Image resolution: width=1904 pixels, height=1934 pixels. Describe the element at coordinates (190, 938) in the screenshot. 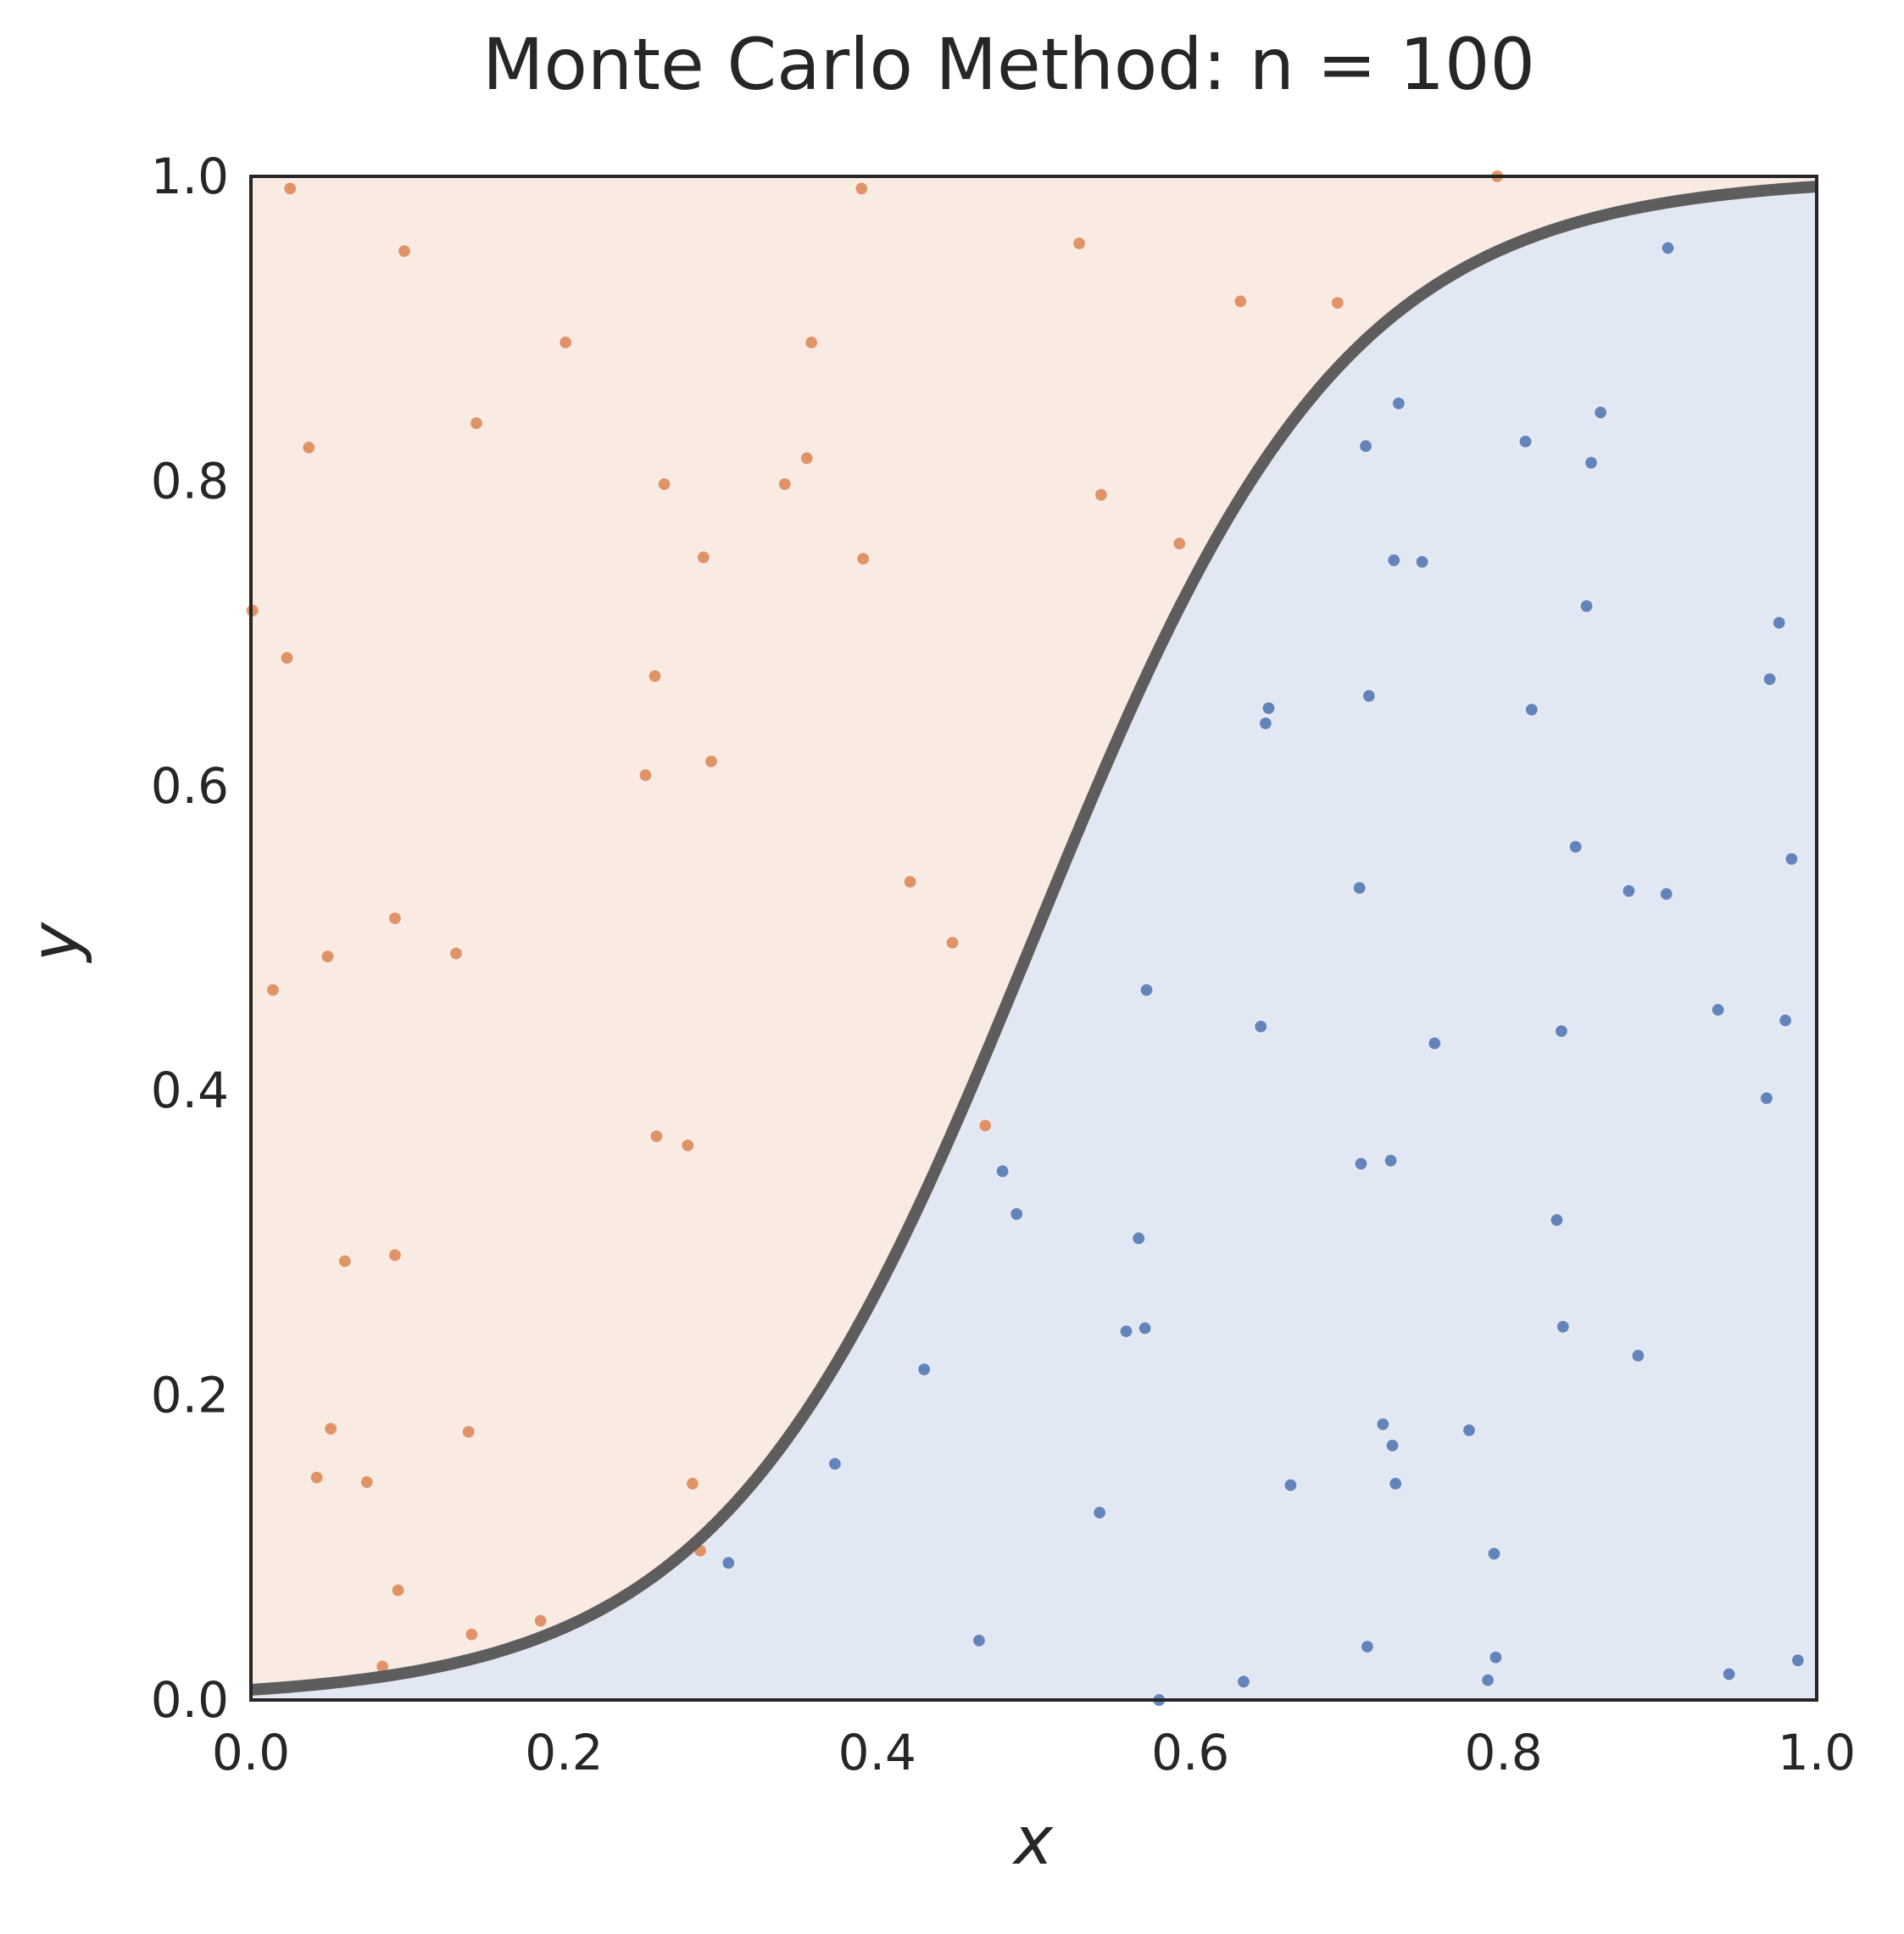

I see `y-axis-ticks: 0.0 0.2 0.4 0.6 0.8 1.0` at that location.